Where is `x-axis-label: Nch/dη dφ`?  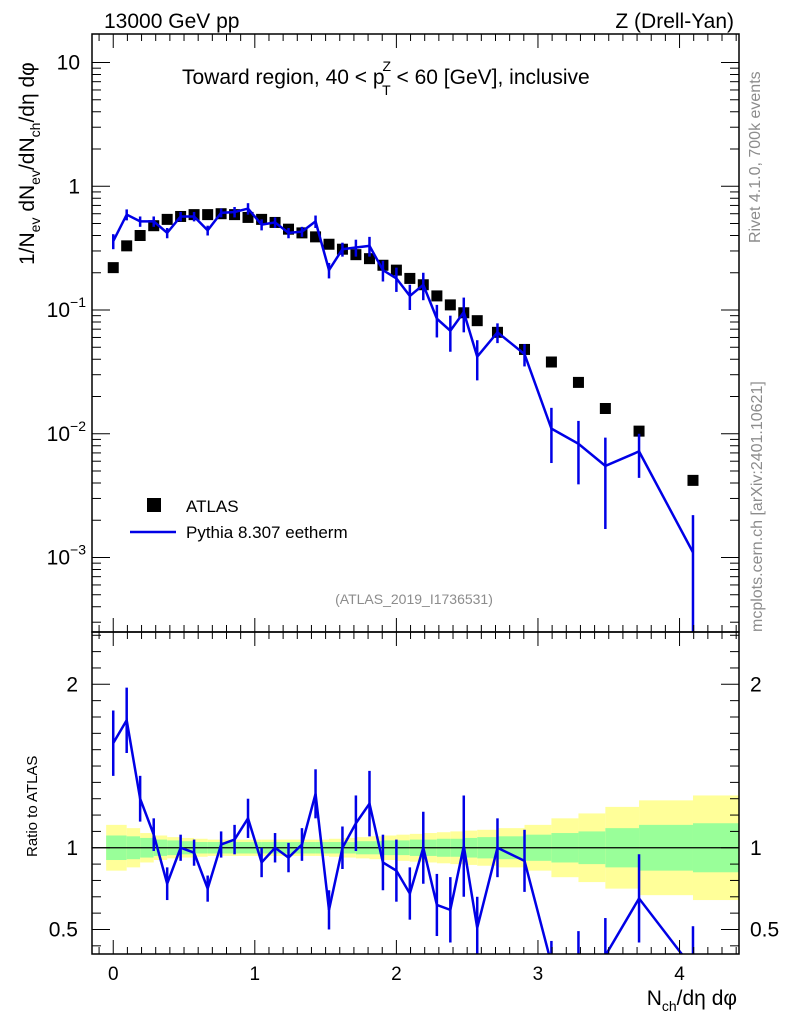
x-axis-label: Nch/dη dφ is located at coordinates (692, 1000).